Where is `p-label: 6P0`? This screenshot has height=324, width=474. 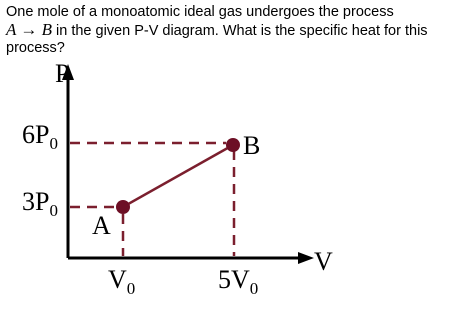
p-label: 6P0 is located at coordinates (40, 136).